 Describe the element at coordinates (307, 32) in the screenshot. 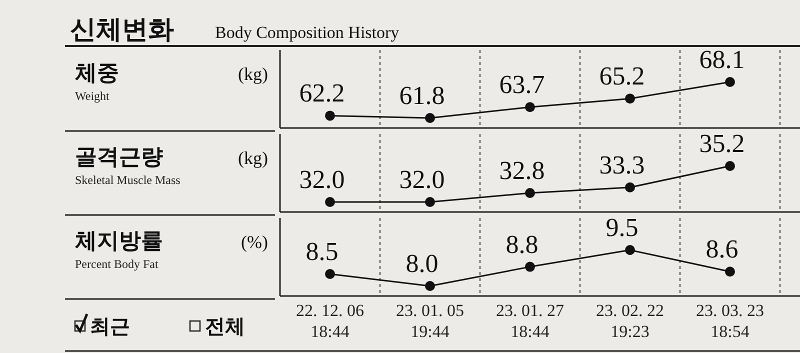

I see `chart-subtitle: Body Composition History` at that location.